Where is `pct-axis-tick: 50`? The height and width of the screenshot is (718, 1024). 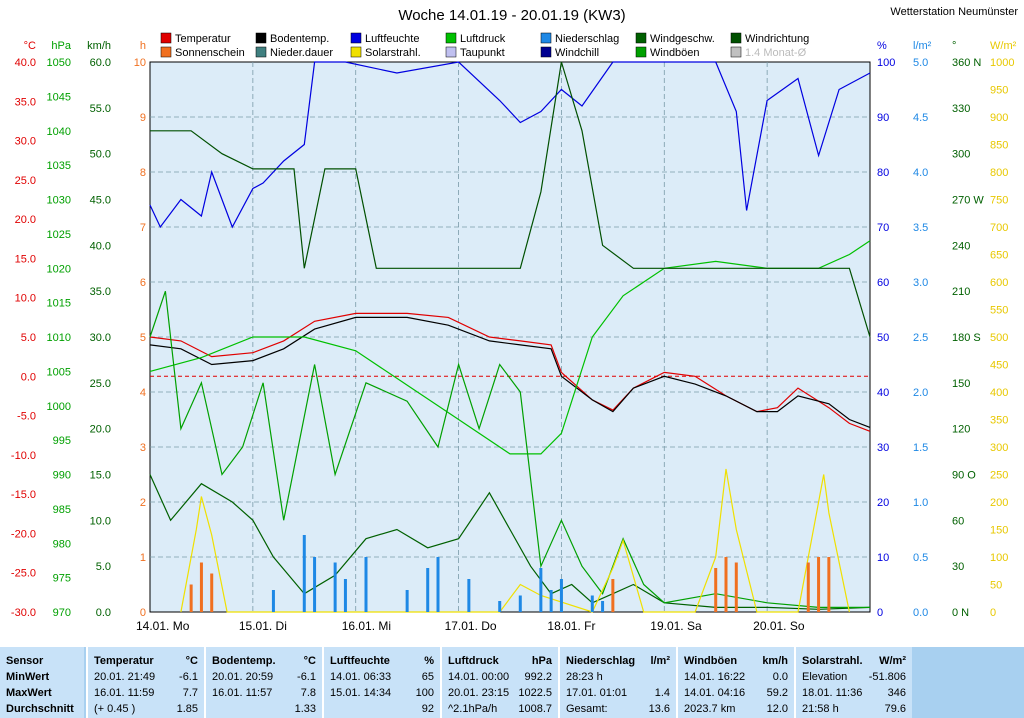
pct-axis-tick: 50 is located at coordinates (883, 338).